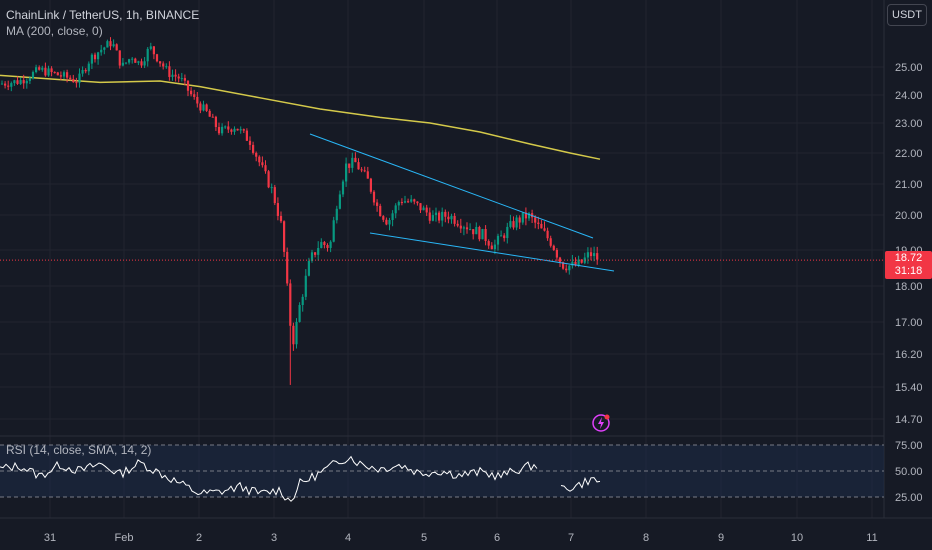 The width and height of the screenshot is (932, 550). I want to click on lower-trendline, so click(492, 252).